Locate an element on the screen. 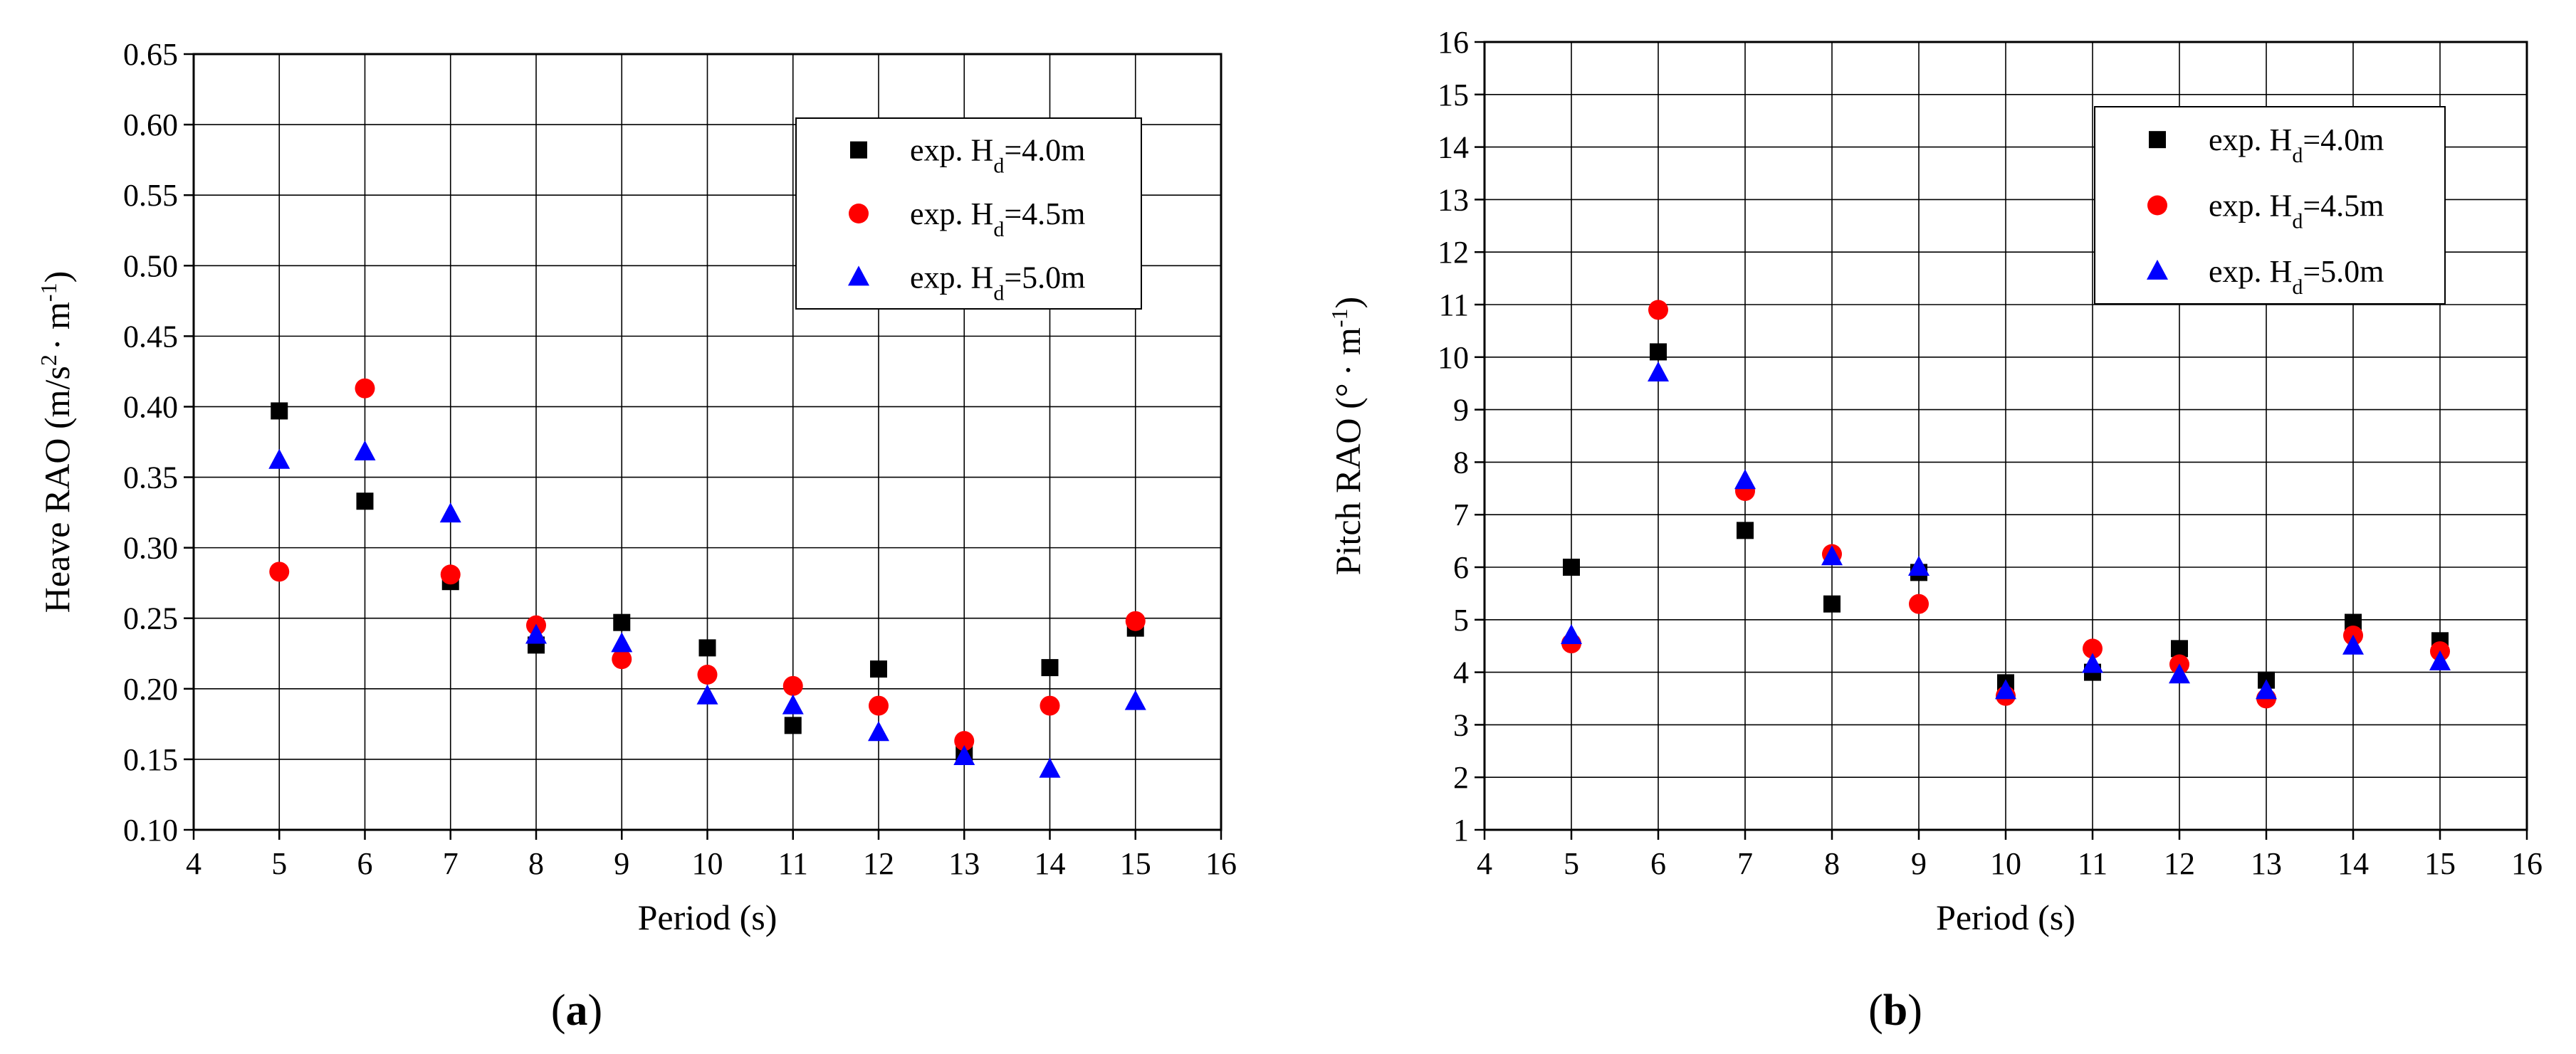 Image resolution: width=2576 pixels, height=1054 pixels. x-tick-label: 14 is located at coordinates (1050, 863).